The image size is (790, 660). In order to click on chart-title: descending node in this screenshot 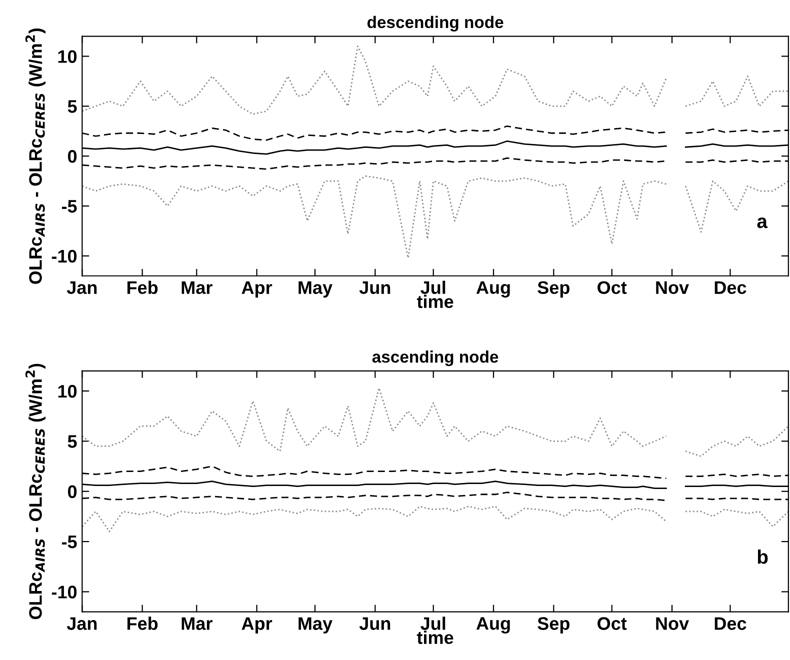, I will do `click(435, 24)`.